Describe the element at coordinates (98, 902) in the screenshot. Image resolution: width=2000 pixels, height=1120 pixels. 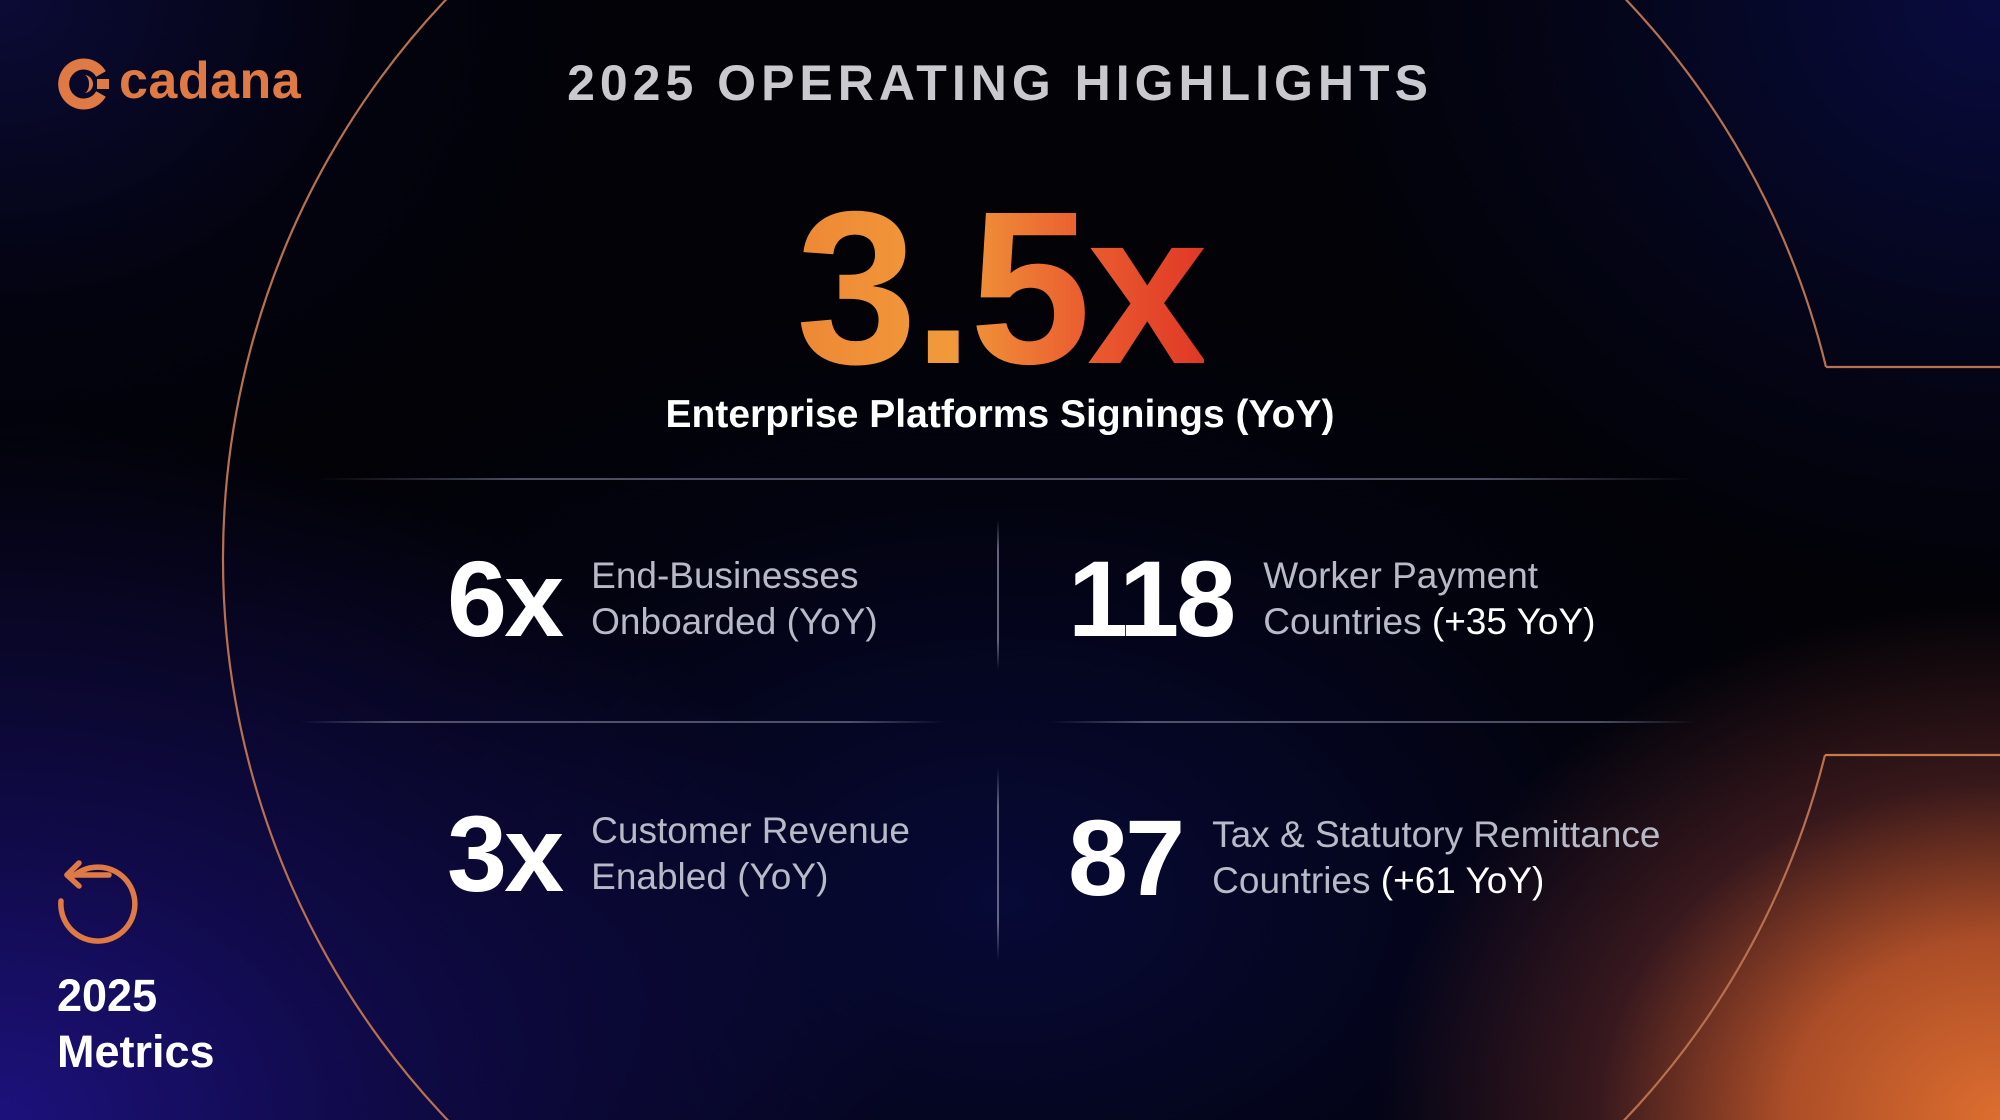
I see `refresh-icon` at that location.